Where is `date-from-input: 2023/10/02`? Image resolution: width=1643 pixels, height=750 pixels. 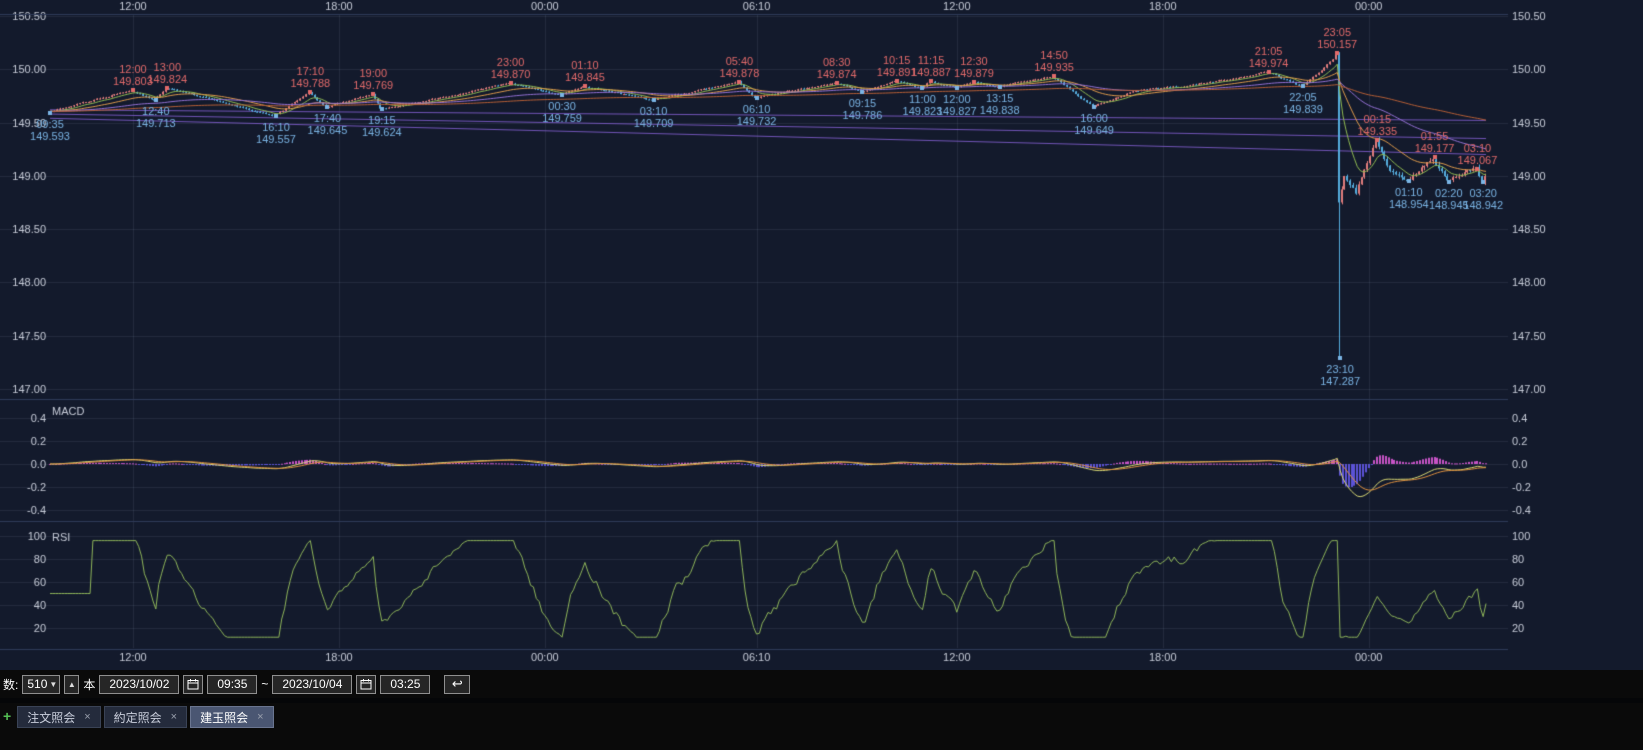 date-from-input: 2023/10/02 is located at coordinates (139, 684).